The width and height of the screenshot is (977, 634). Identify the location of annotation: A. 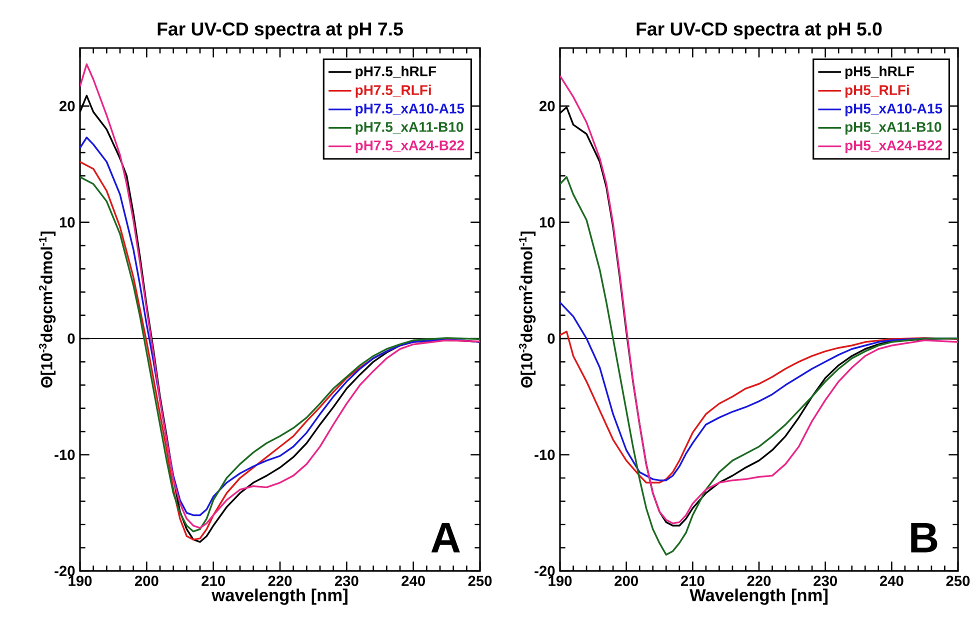
(445, 537).